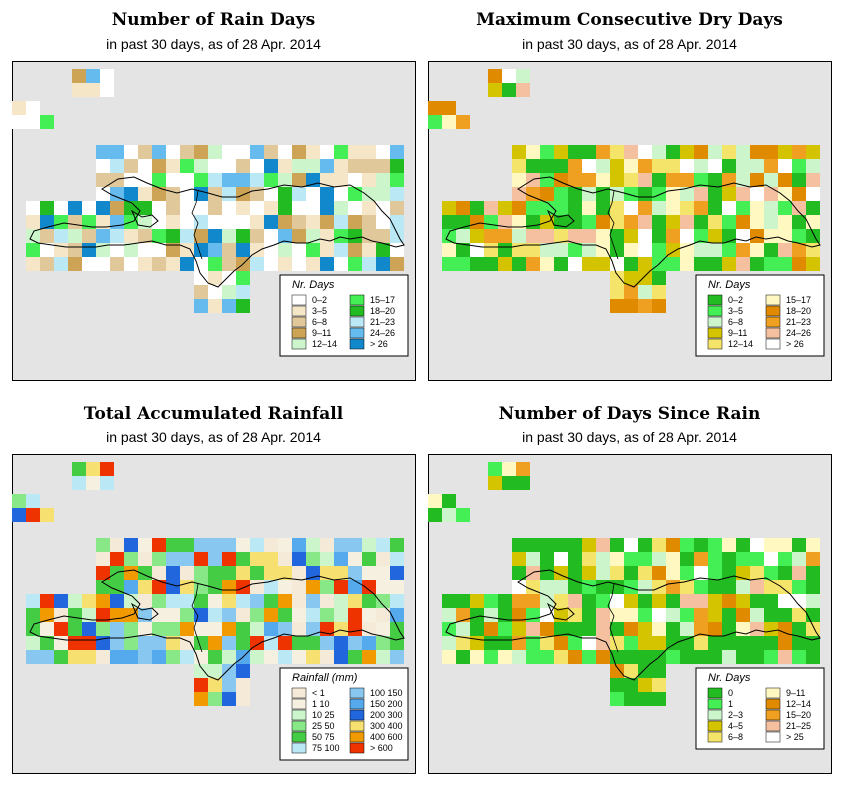 This screenshot has width=853, height=793. Describe the element at coordinates (382, 322) in the screenshot. I see `legend-item-label: 21–23` at that location.